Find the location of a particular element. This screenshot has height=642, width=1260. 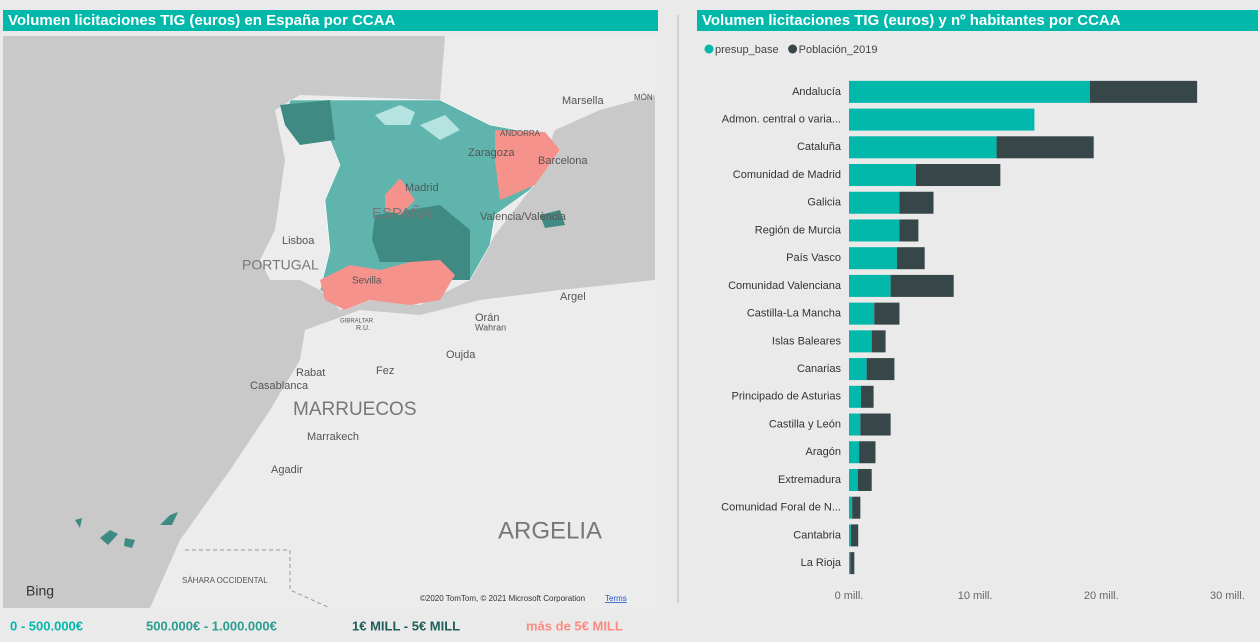

y-tick-label: Región de Murcia is located at coordinates (798, 230).